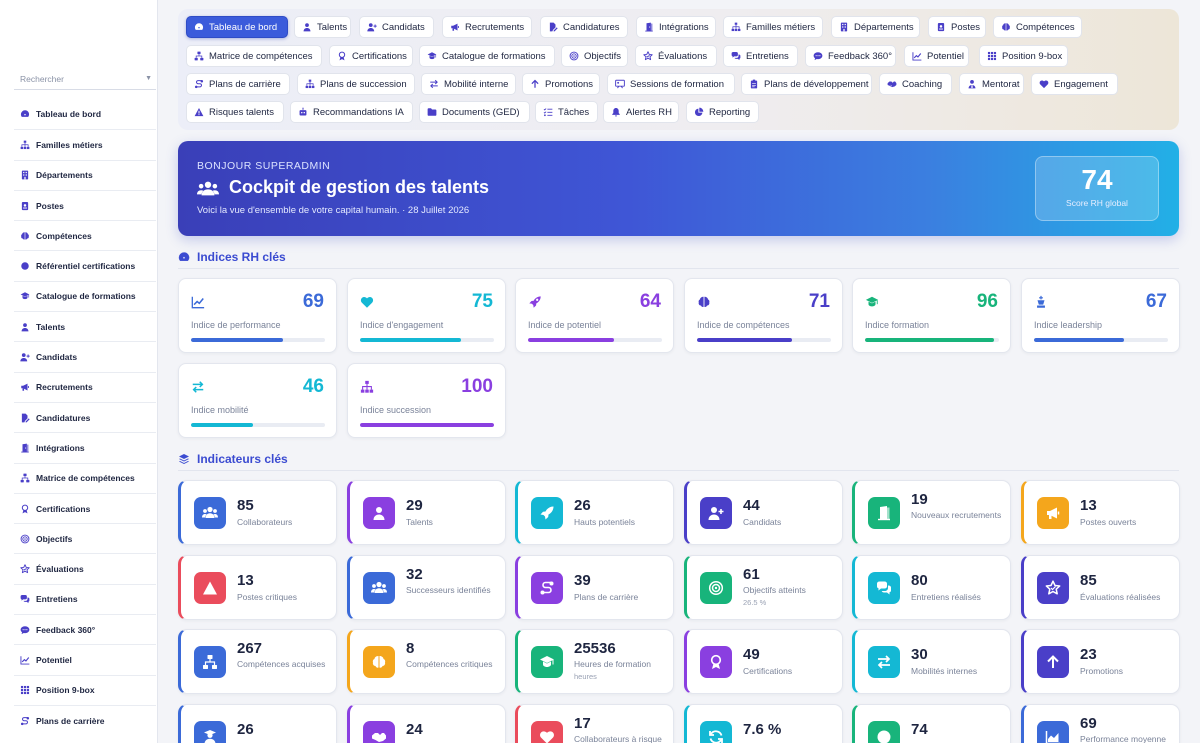 The image size is (1200, 743). I want to click on tab-label: Objectifs, so click(602, 56).